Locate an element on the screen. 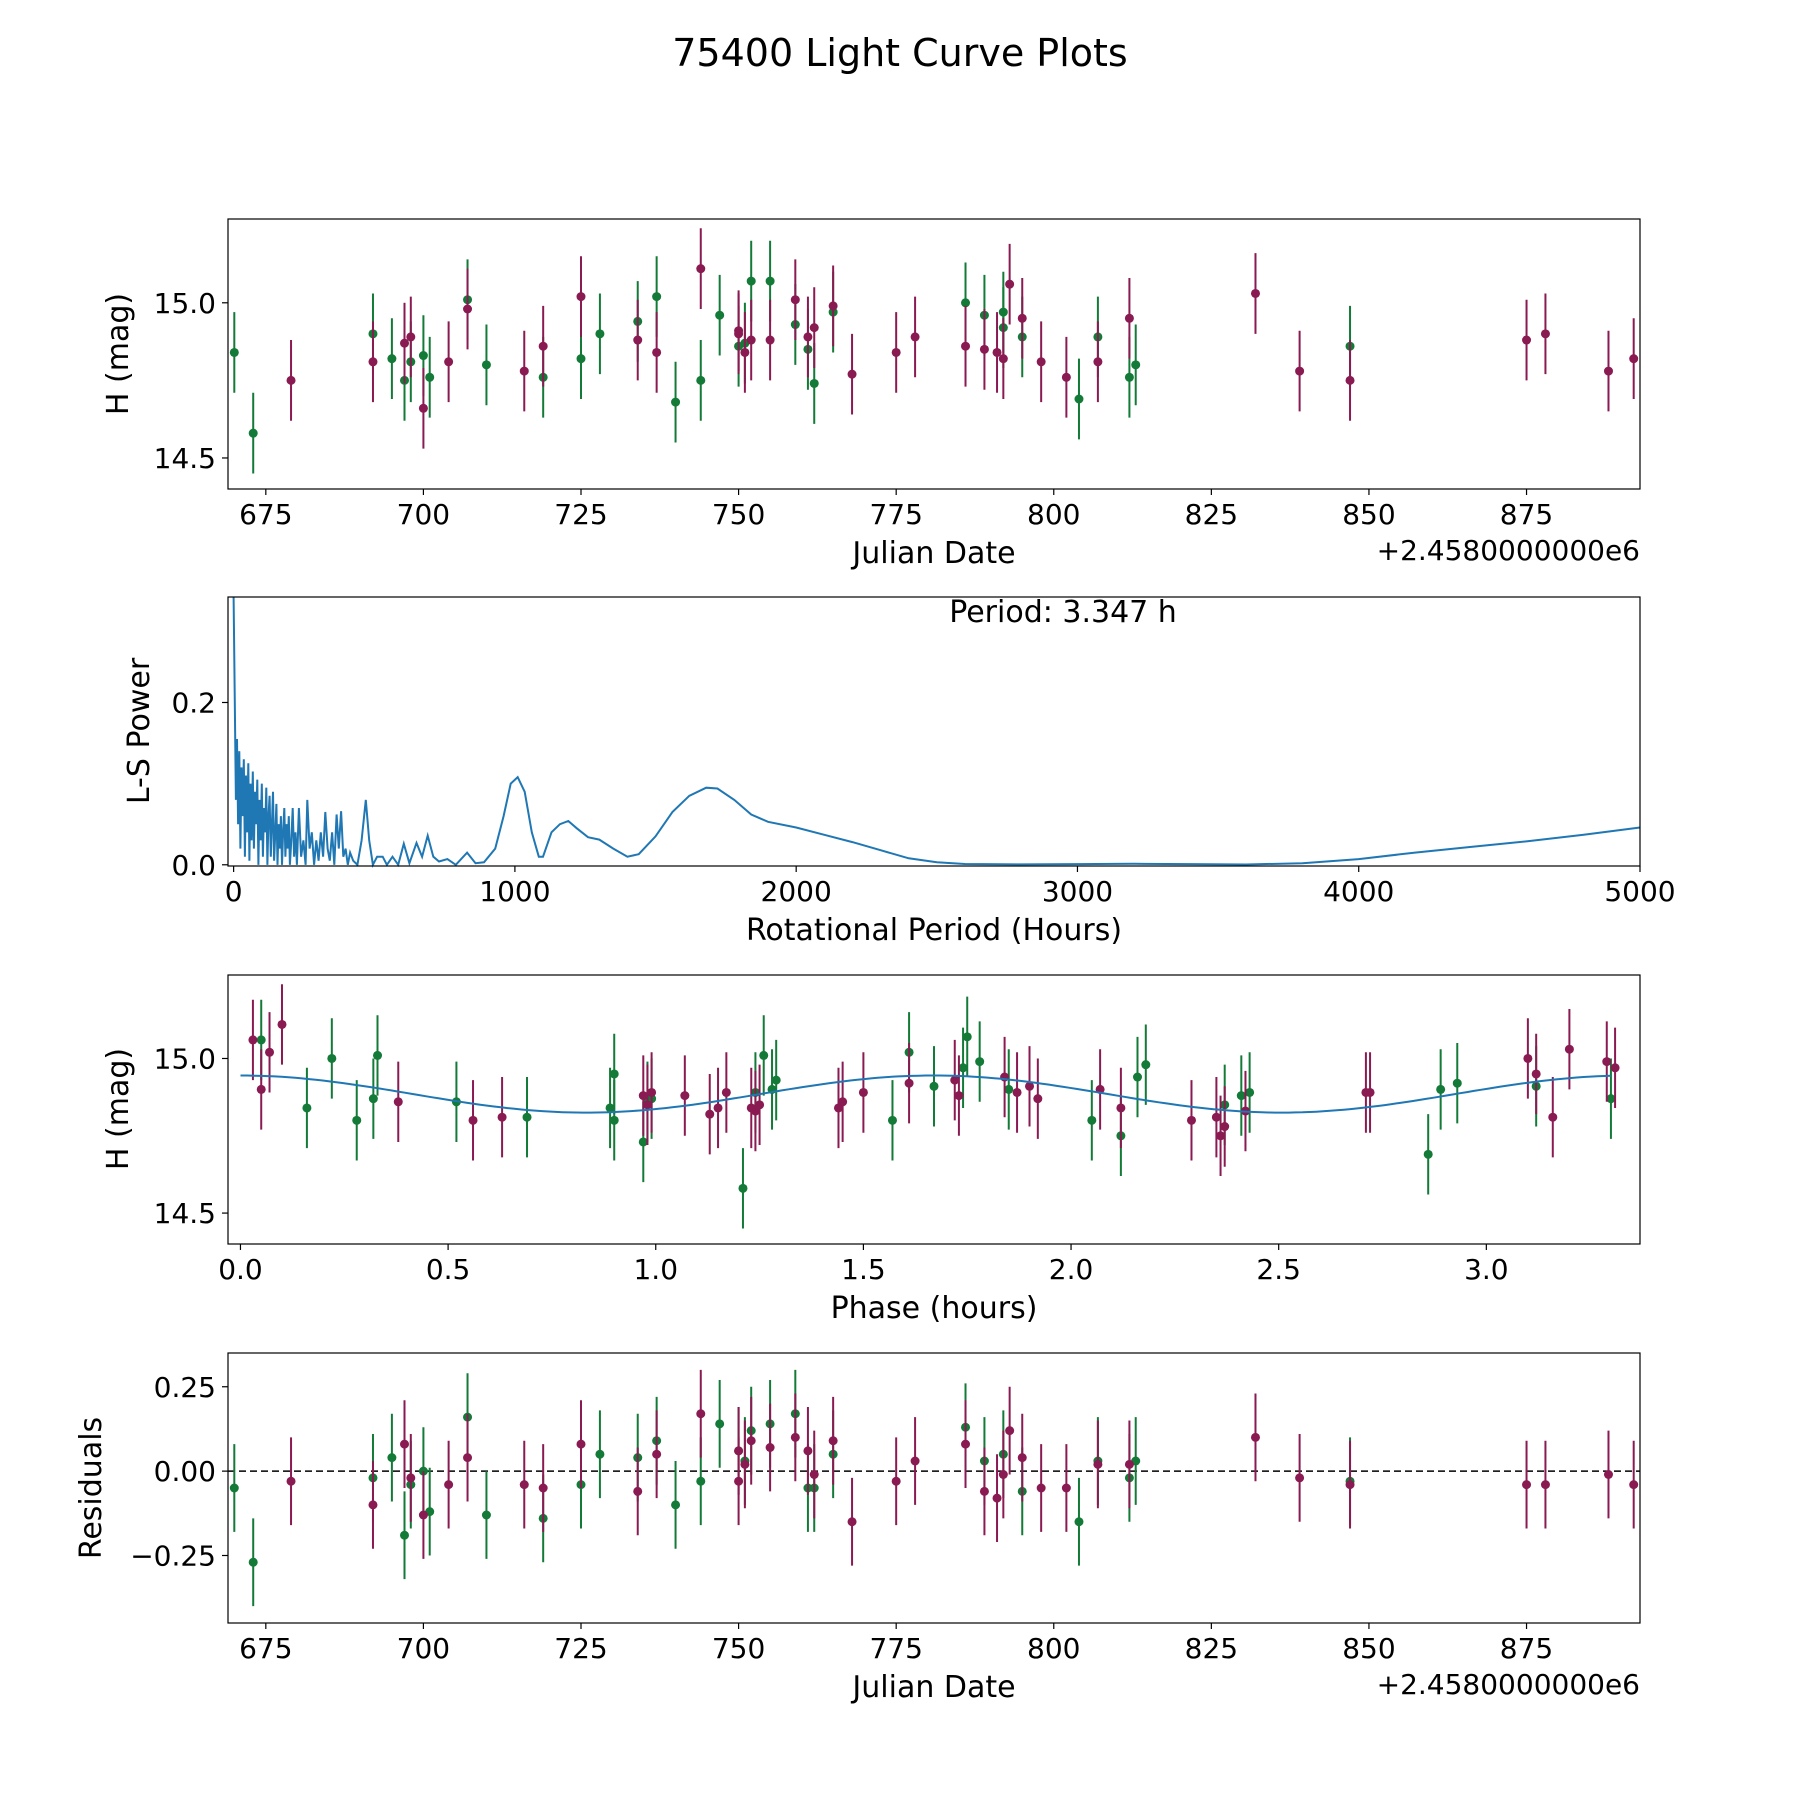  x-tick-label: 1.0 is located at coordinates (655, 1269).